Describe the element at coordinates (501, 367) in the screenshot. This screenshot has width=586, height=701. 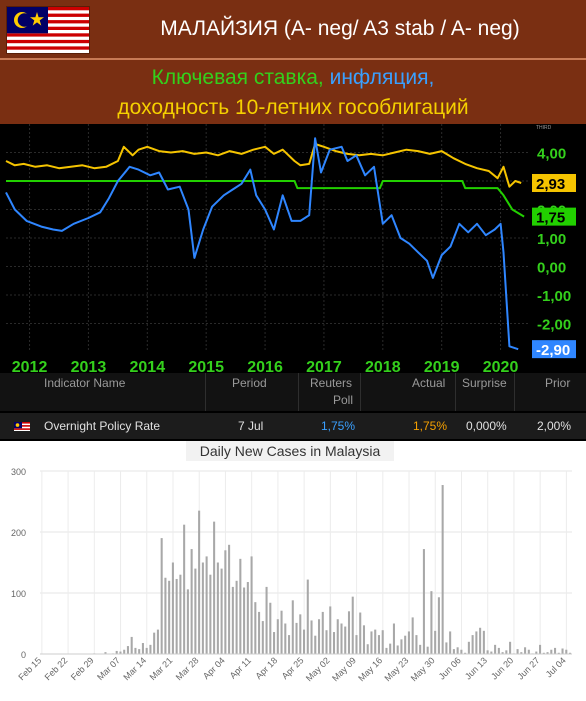
I see `x-tick-label: 2020` at that location.